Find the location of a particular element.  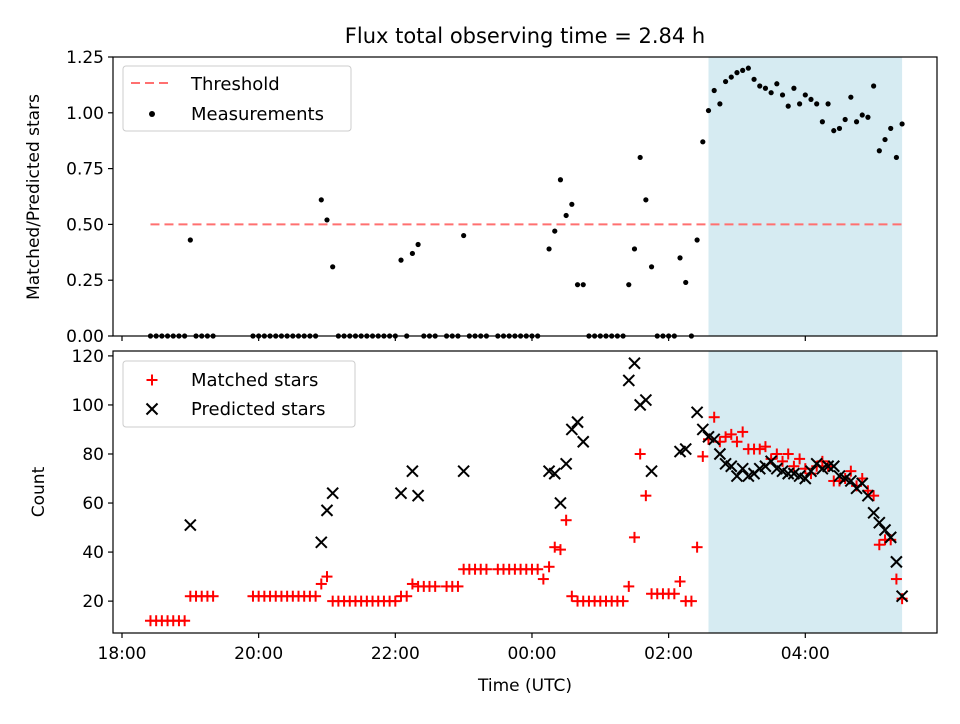

top-x-ticks is located at coordinates (463, 338).